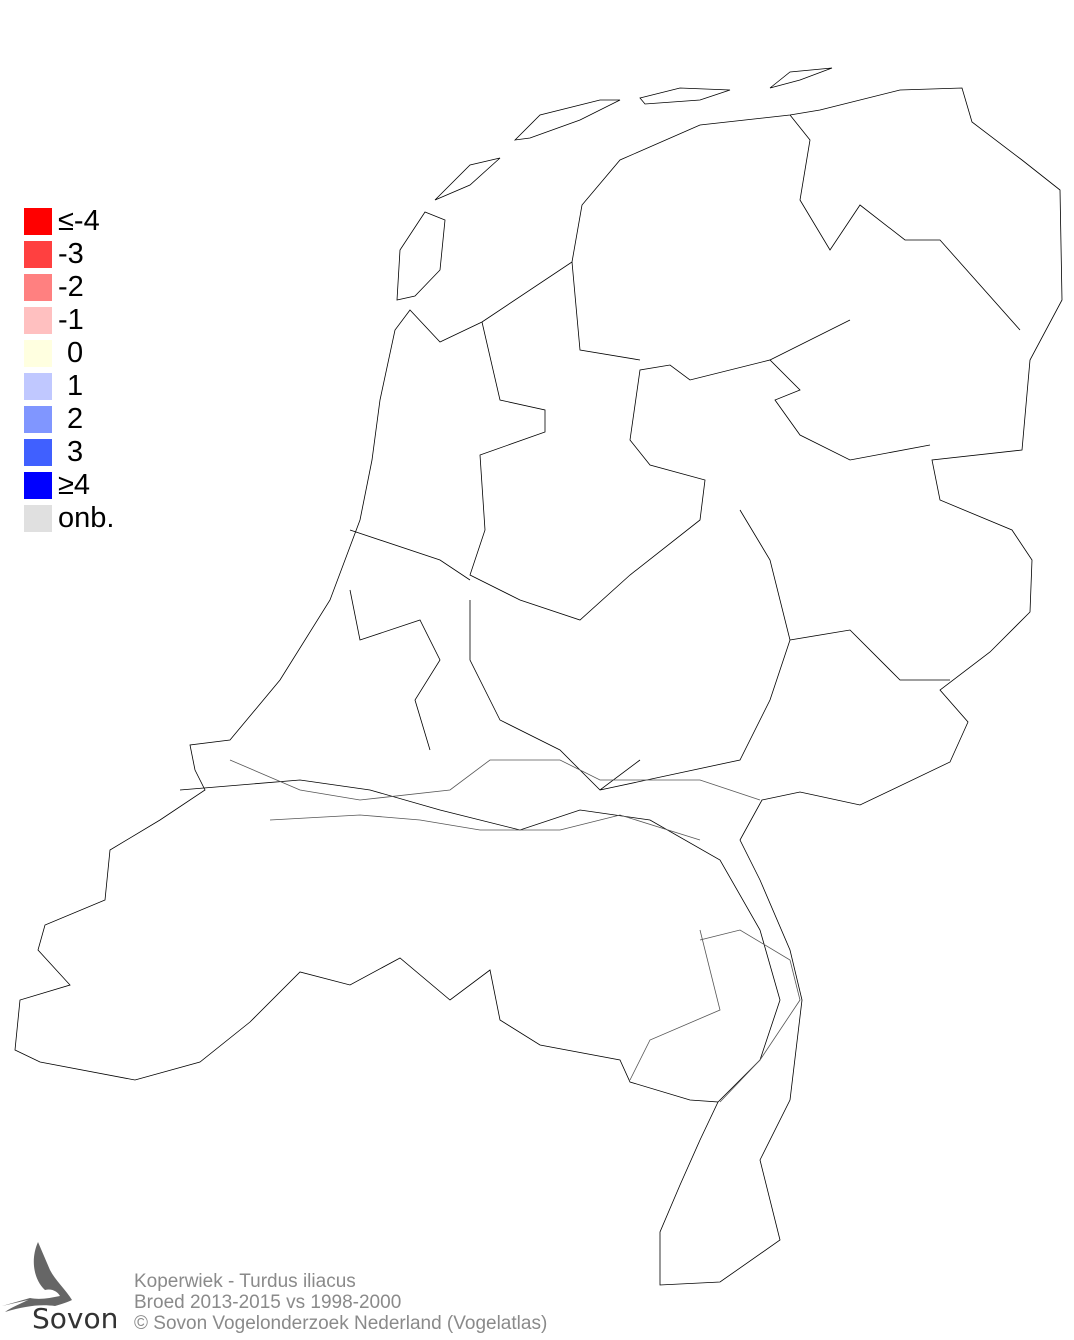 This screenshot has height=1340, width=1074. I want to click on legend-item: ≥4, so click(69, 485).